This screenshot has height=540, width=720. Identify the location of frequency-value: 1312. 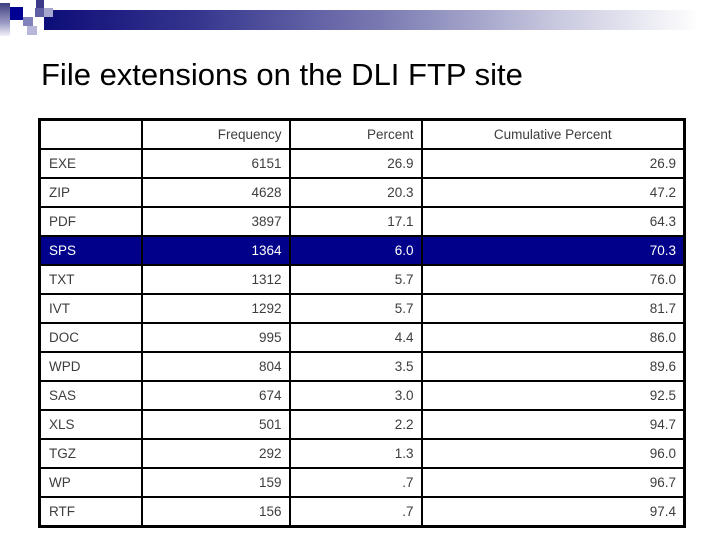
(215, 279).